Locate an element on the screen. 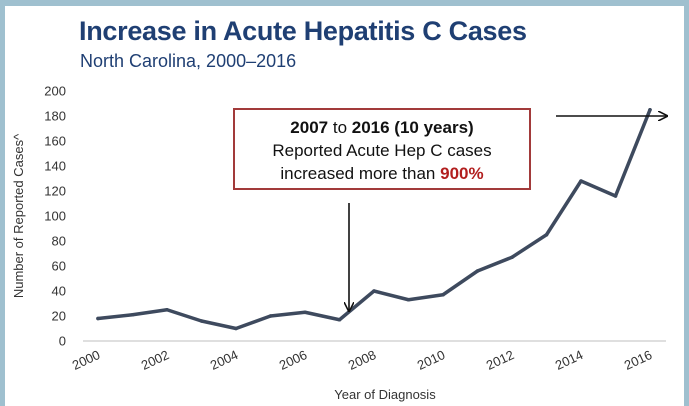 The height and width of the screenshot is (406, 689). callout-line-3-text: increased more than is located at coordinates (358, 173).